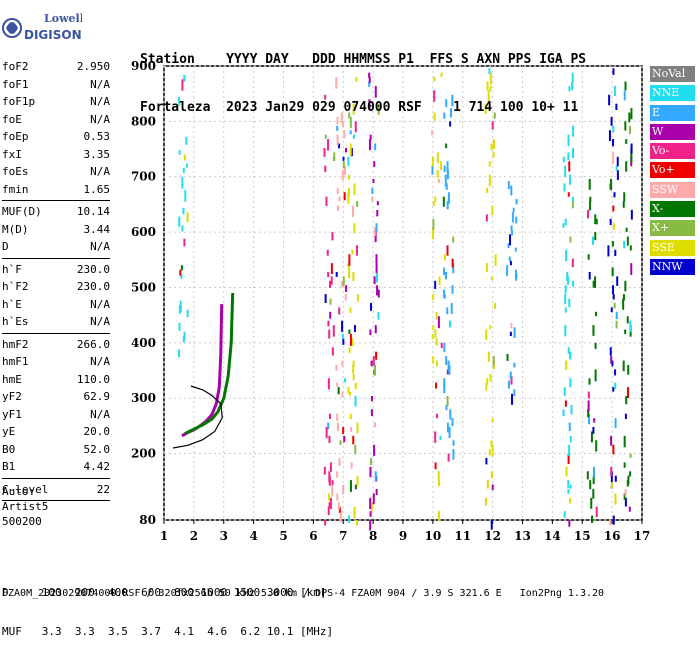 The height and width of the screenshot is (651, 700). What do you see at coordinates (12, 396) in the screenshot?
I see `param-name: yF2` at bounding box center [12, 396].